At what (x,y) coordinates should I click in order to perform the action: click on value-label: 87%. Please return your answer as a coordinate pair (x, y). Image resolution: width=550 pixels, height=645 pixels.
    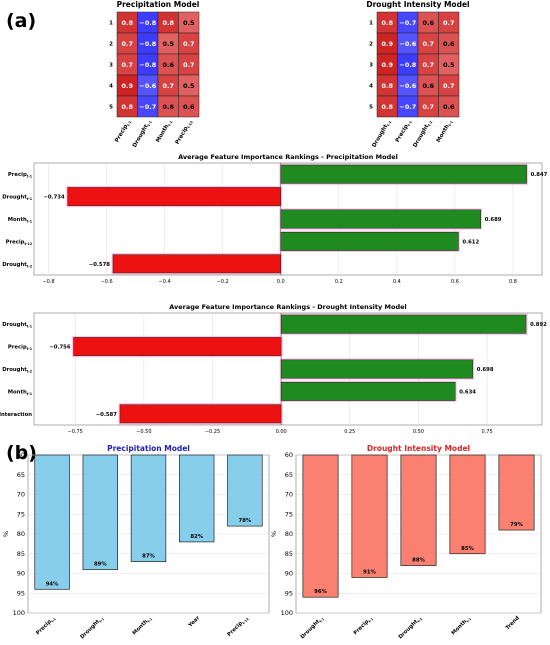
    Looking at the image, I should click on (148, 557).